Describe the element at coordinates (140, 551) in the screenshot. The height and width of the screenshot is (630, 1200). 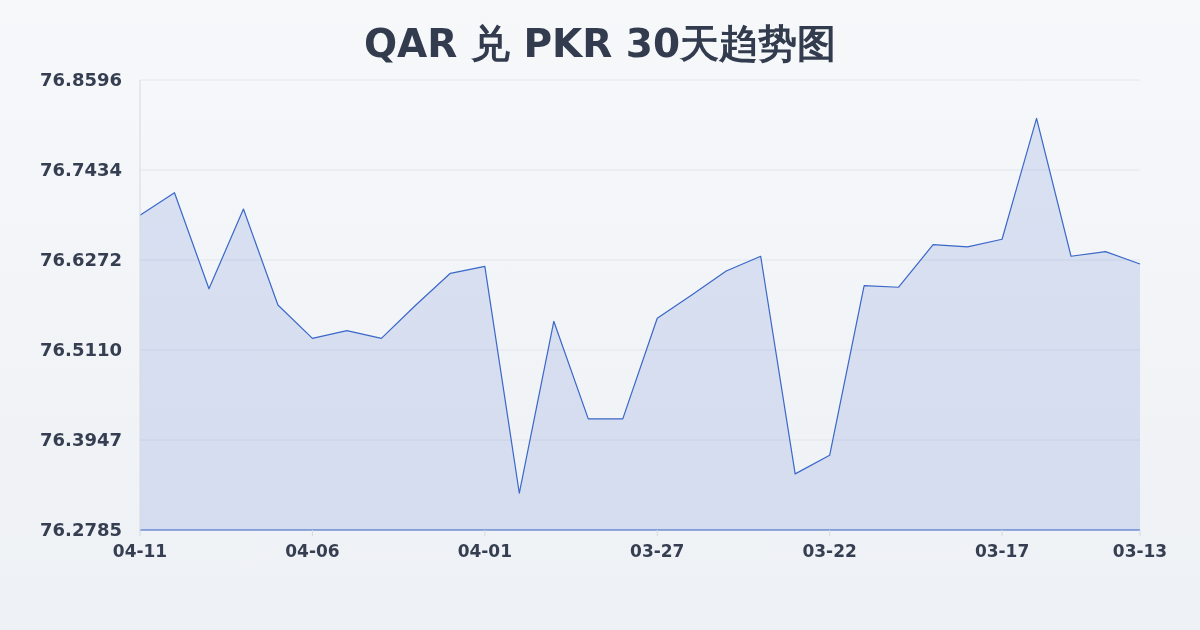
I see `x-tick-label: 04-11` at that location.